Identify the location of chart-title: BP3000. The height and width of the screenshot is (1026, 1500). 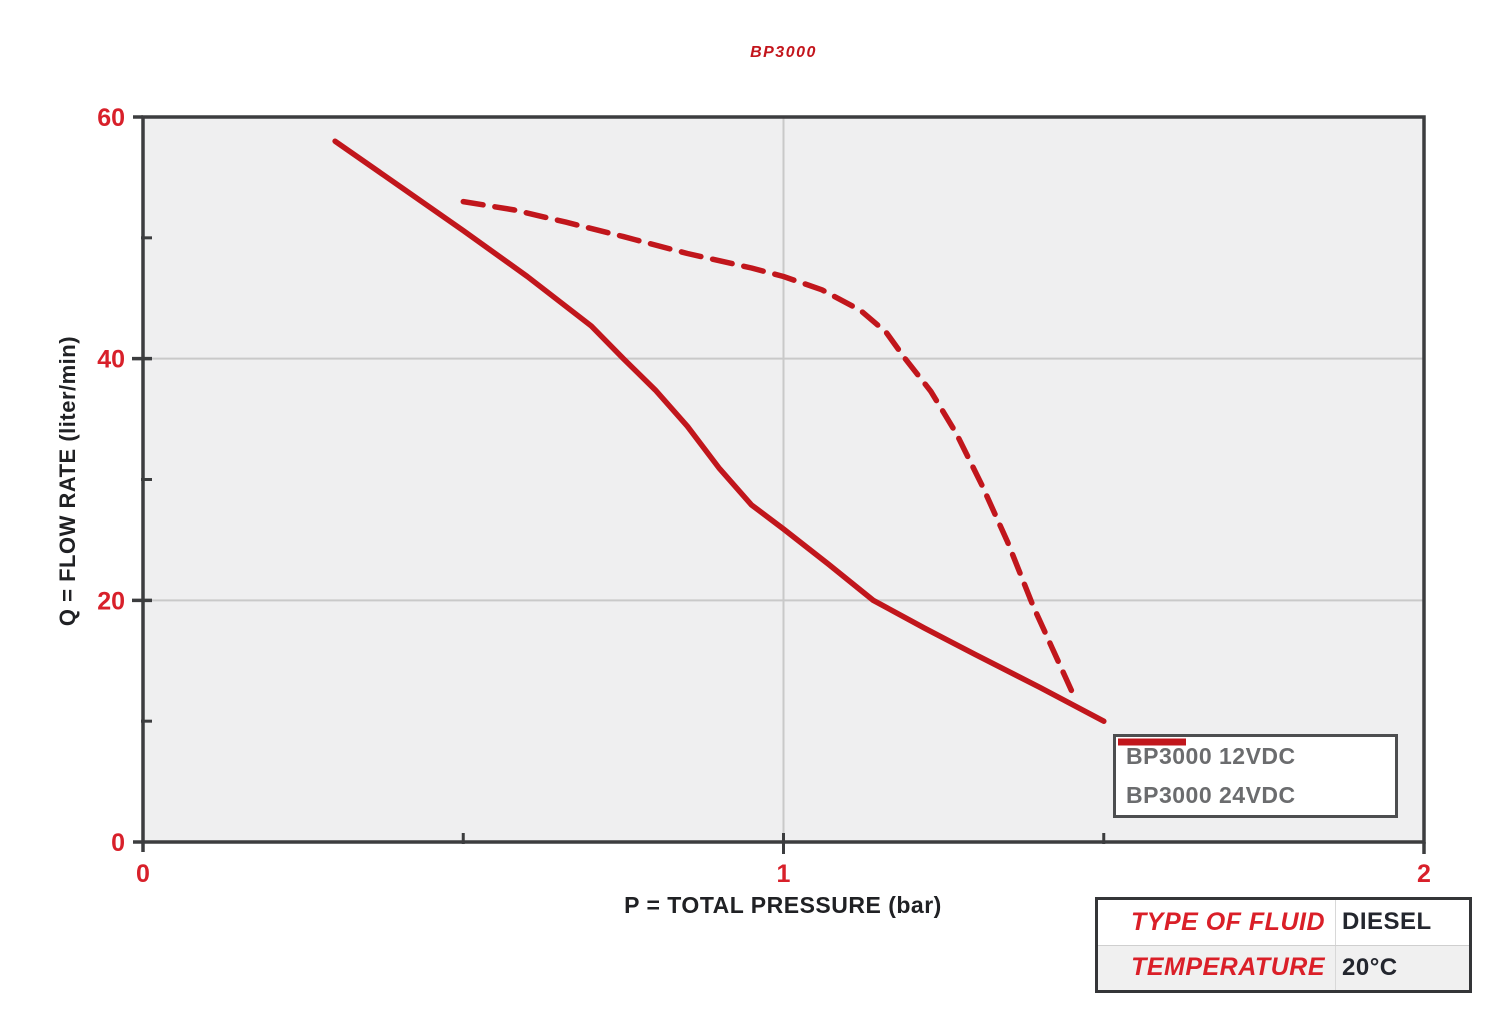
(783, 52).